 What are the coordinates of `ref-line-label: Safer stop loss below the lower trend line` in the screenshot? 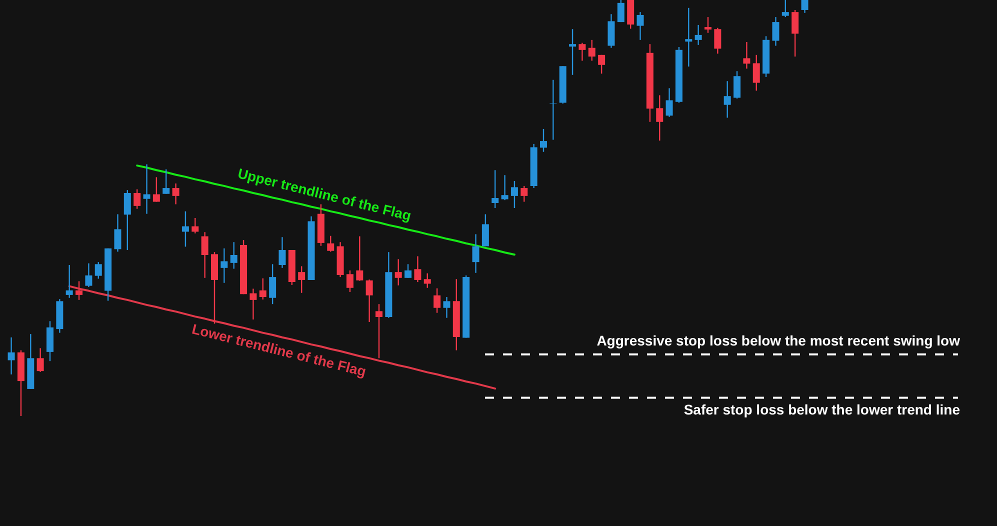 It's located at (822, 410).